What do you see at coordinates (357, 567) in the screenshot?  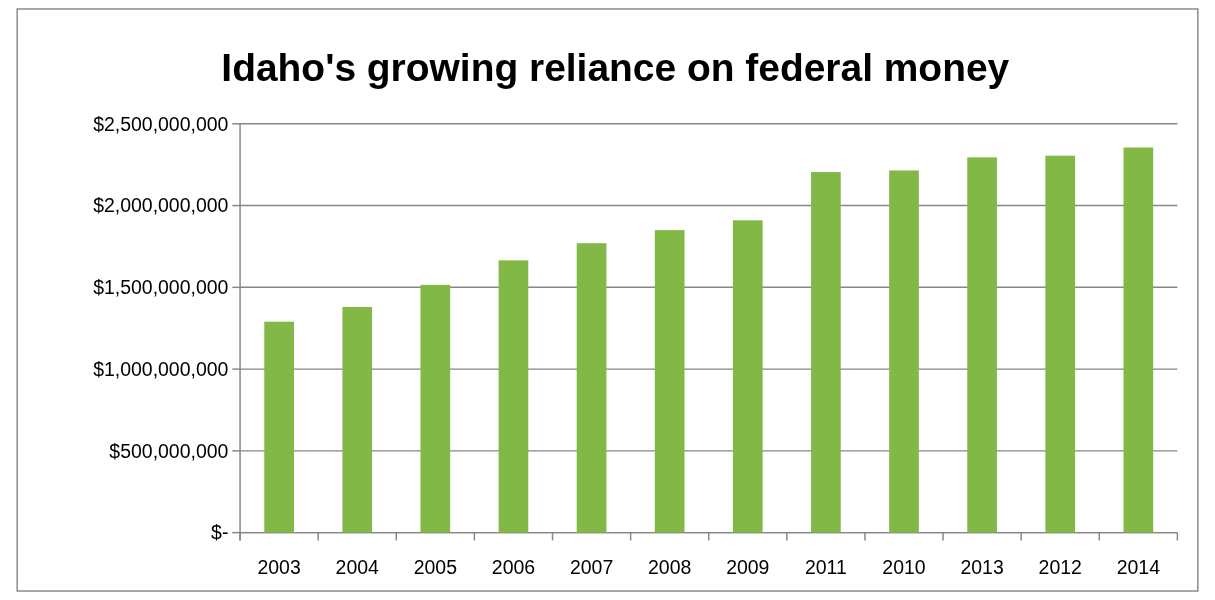 I see `x-tick-label: 2004` at bounding box center [357, 567].